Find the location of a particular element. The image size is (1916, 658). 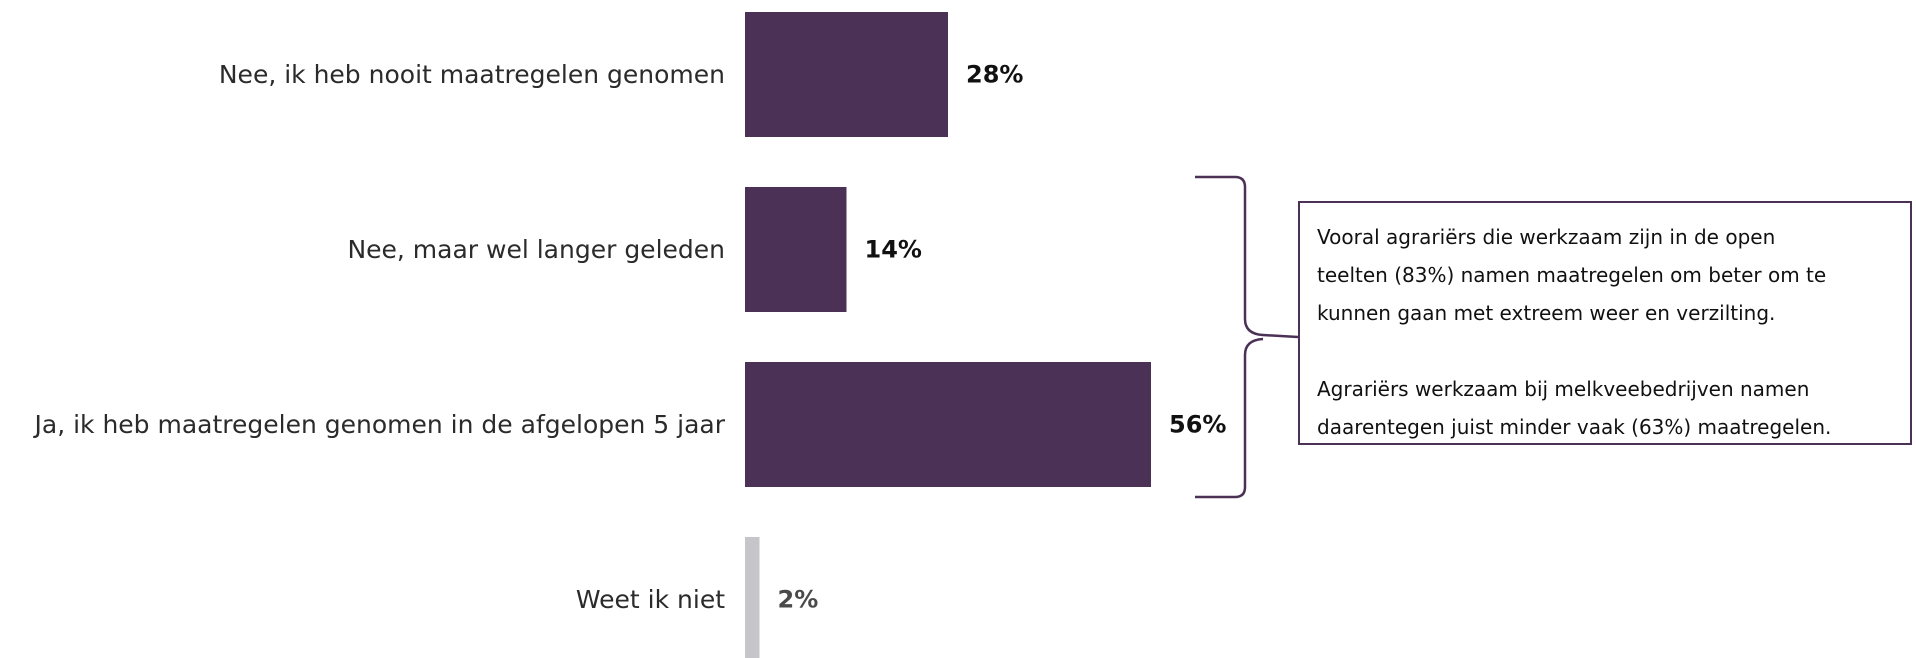

category-label-nee-ik-heb-nooit-maatregelen-genomen: Nee, ik heb nooit maatregelen genomen is located at coordinates (472, 74).